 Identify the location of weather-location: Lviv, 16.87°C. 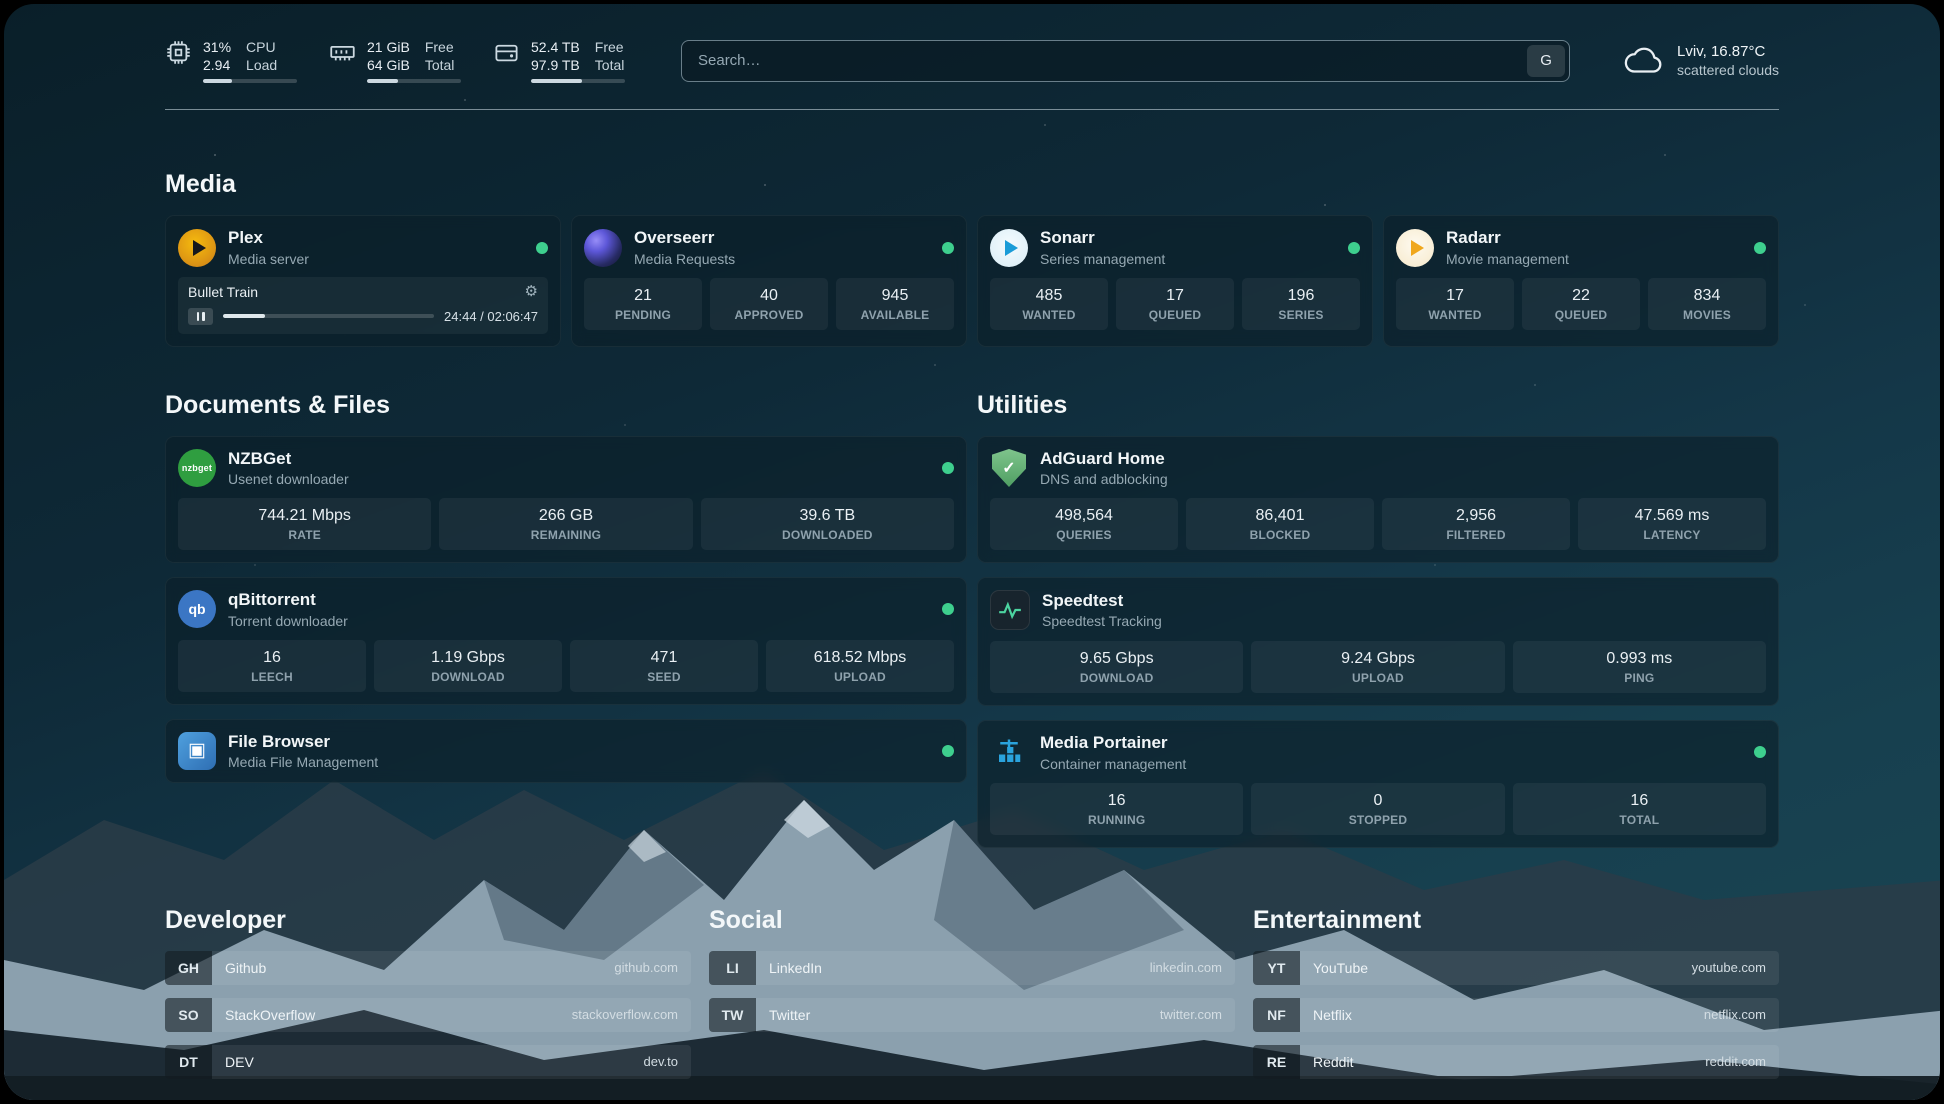
(1721, 52).